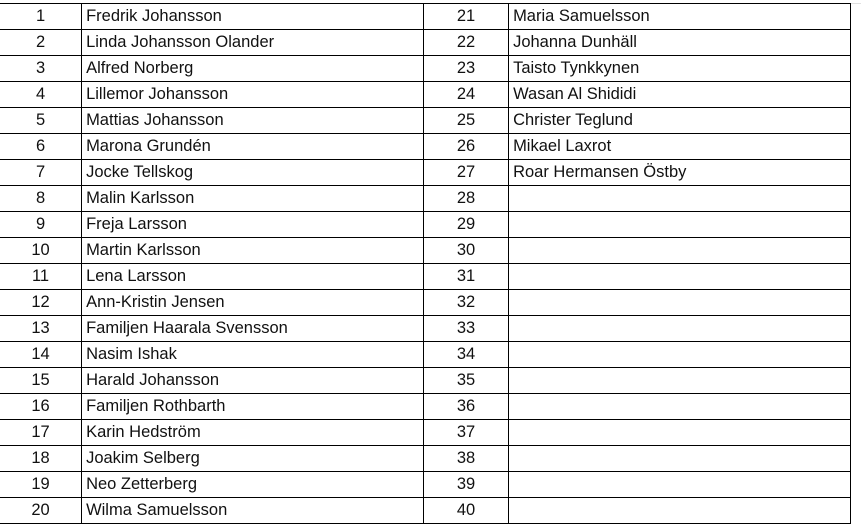  What do you see at coordinates (41, 354) in the screenshot?
I see `cell-number: 14` at bounding box center [41, 354].